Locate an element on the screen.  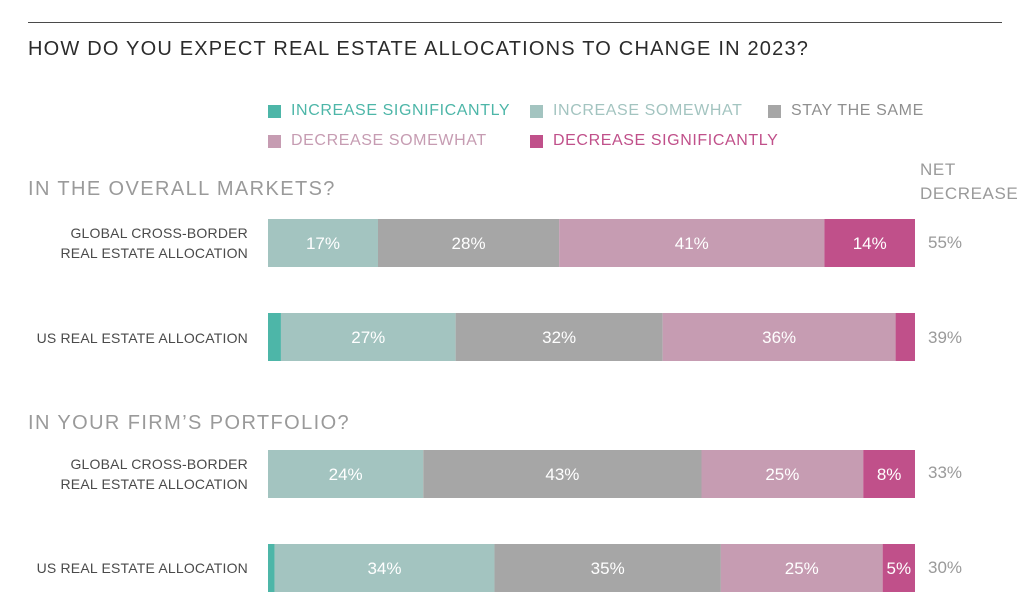
legend-item-increase-significantly: INCREASE SIGNIFICANTLY is located at coordinates (389, 111).